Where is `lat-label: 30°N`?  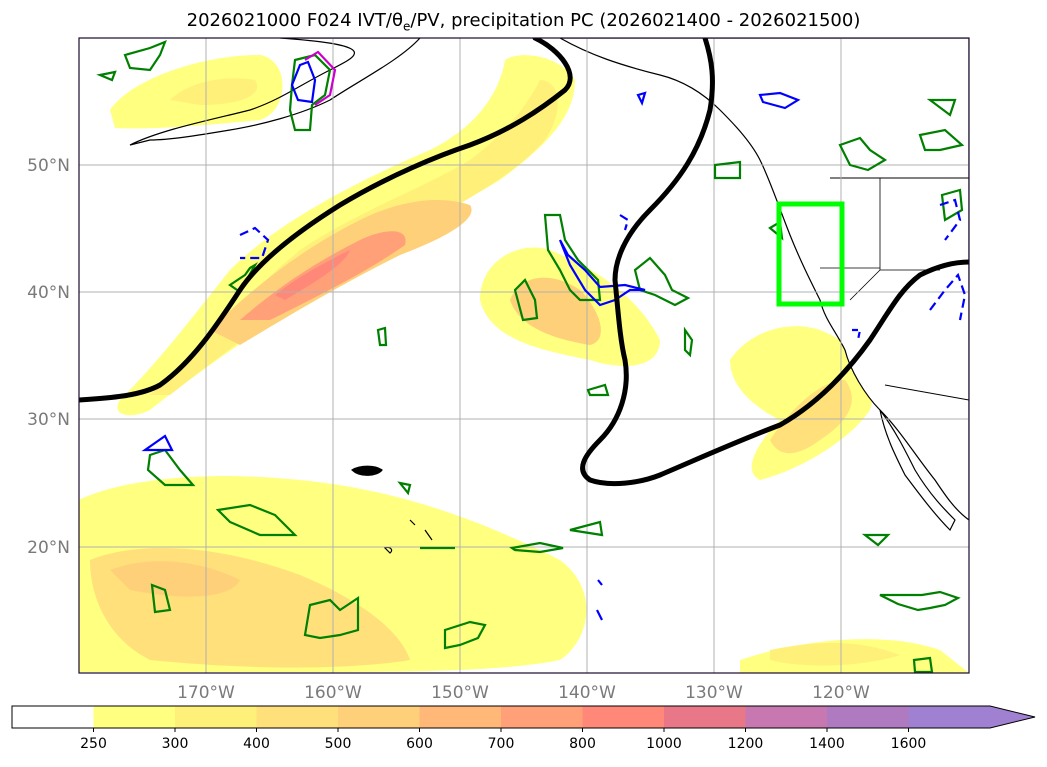
lat-label: 30°N is located at coordinates (48, 420).